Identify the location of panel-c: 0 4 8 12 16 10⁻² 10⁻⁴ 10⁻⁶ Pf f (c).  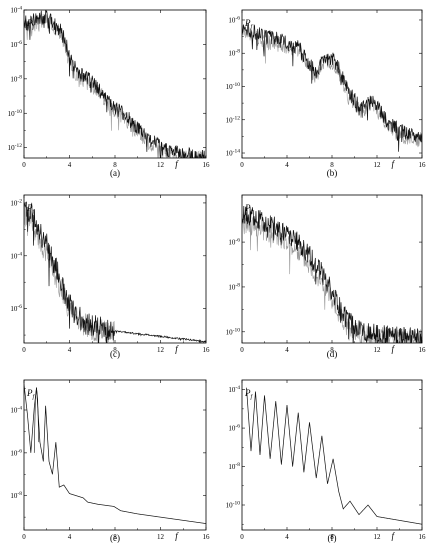
(110, 276).